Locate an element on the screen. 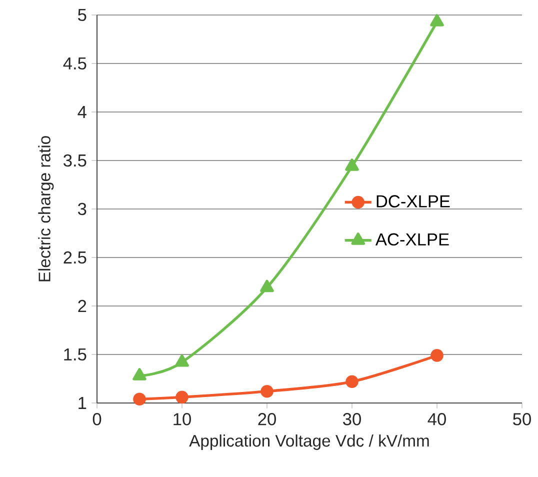  y-tick-label: 3 is located at coordinates (82, 209).